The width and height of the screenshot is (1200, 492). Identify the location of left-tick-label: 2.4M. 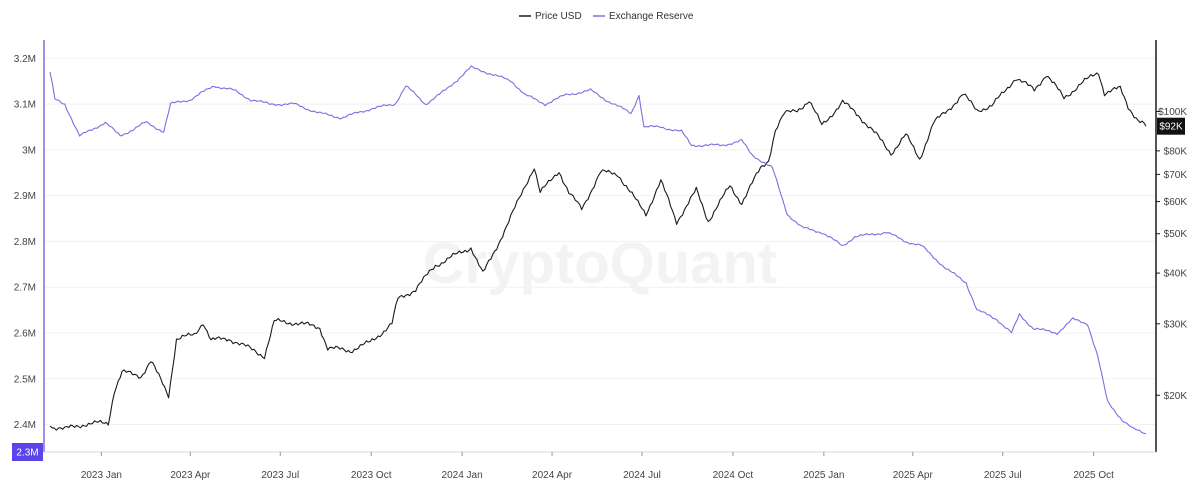
(25, 425).